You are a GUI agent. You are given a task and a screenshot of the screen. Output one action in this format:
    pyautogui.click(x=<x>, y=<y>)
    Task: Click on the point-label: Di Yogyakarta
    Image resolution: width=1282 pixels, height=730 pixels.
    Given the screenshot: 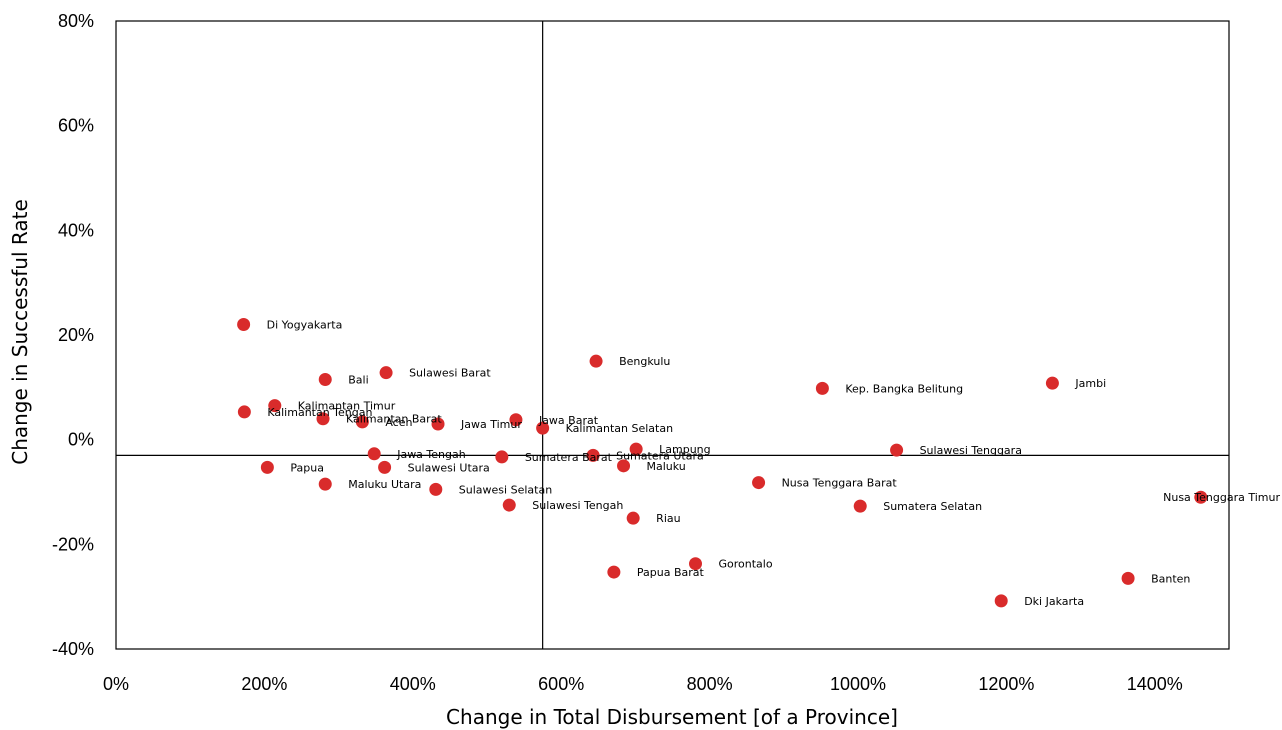 What is the action you would take?
    pyautogui.click(x=305, y=325)
    